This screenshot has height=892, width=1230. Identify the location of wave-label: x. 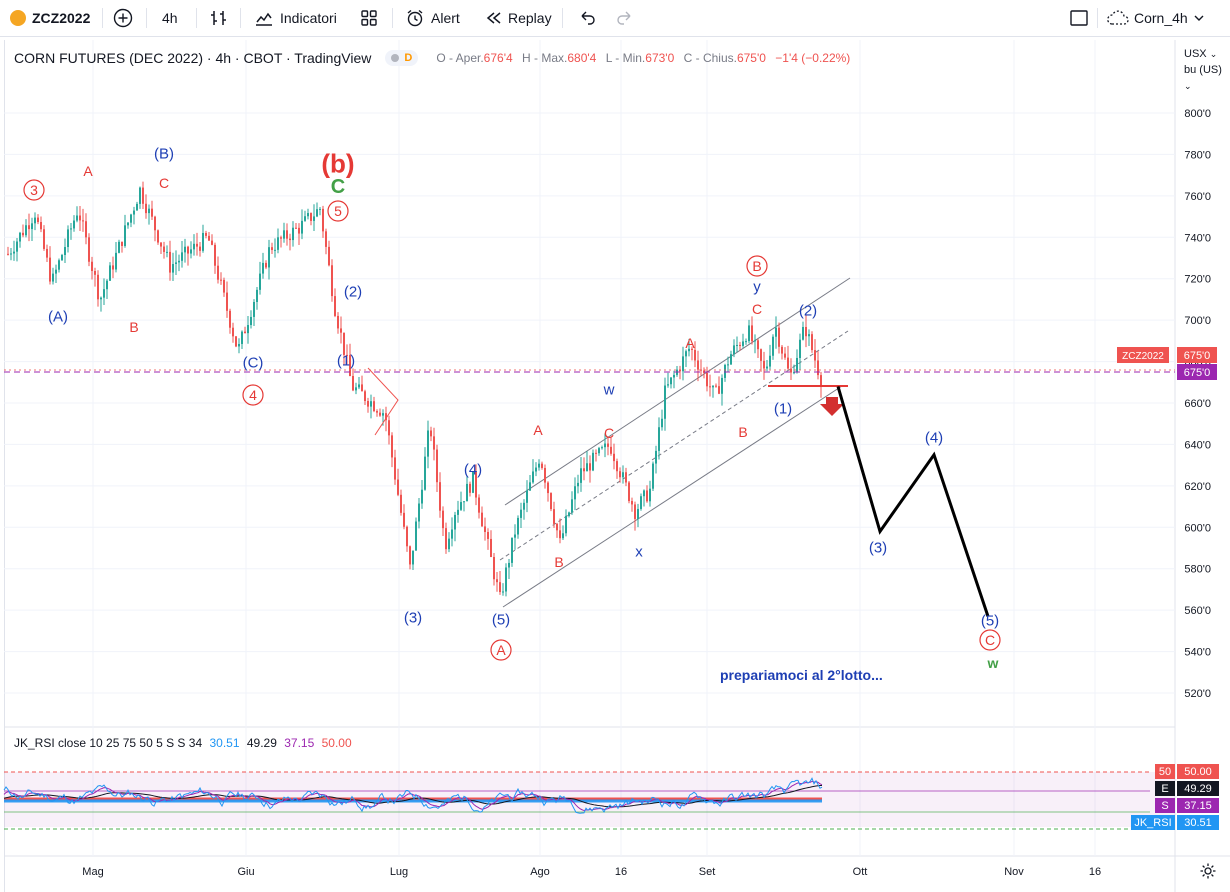
(639, 551).